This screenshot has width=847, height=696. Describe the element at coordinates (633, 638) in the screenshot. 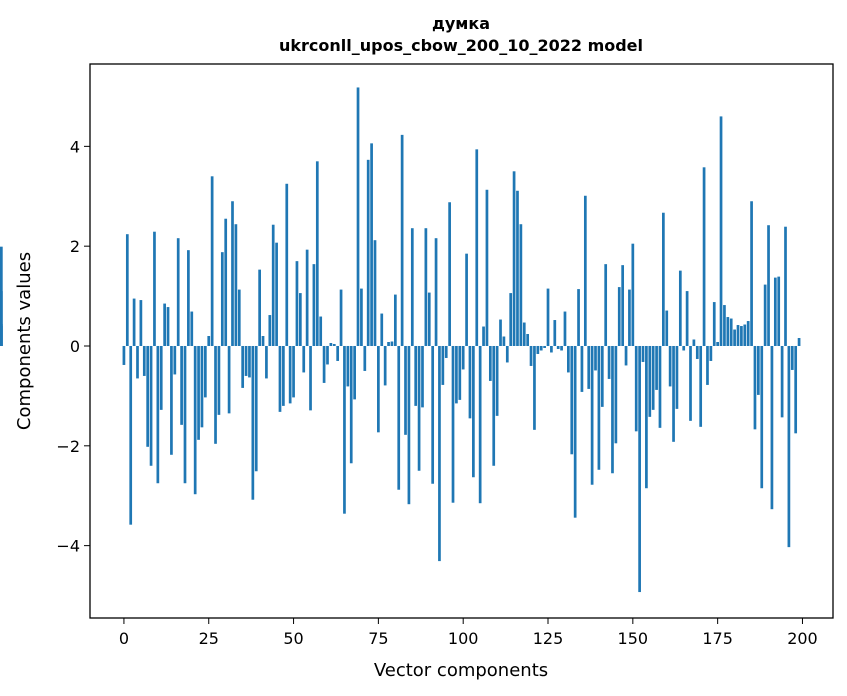

I see `x-tick-label: 150` at that location.